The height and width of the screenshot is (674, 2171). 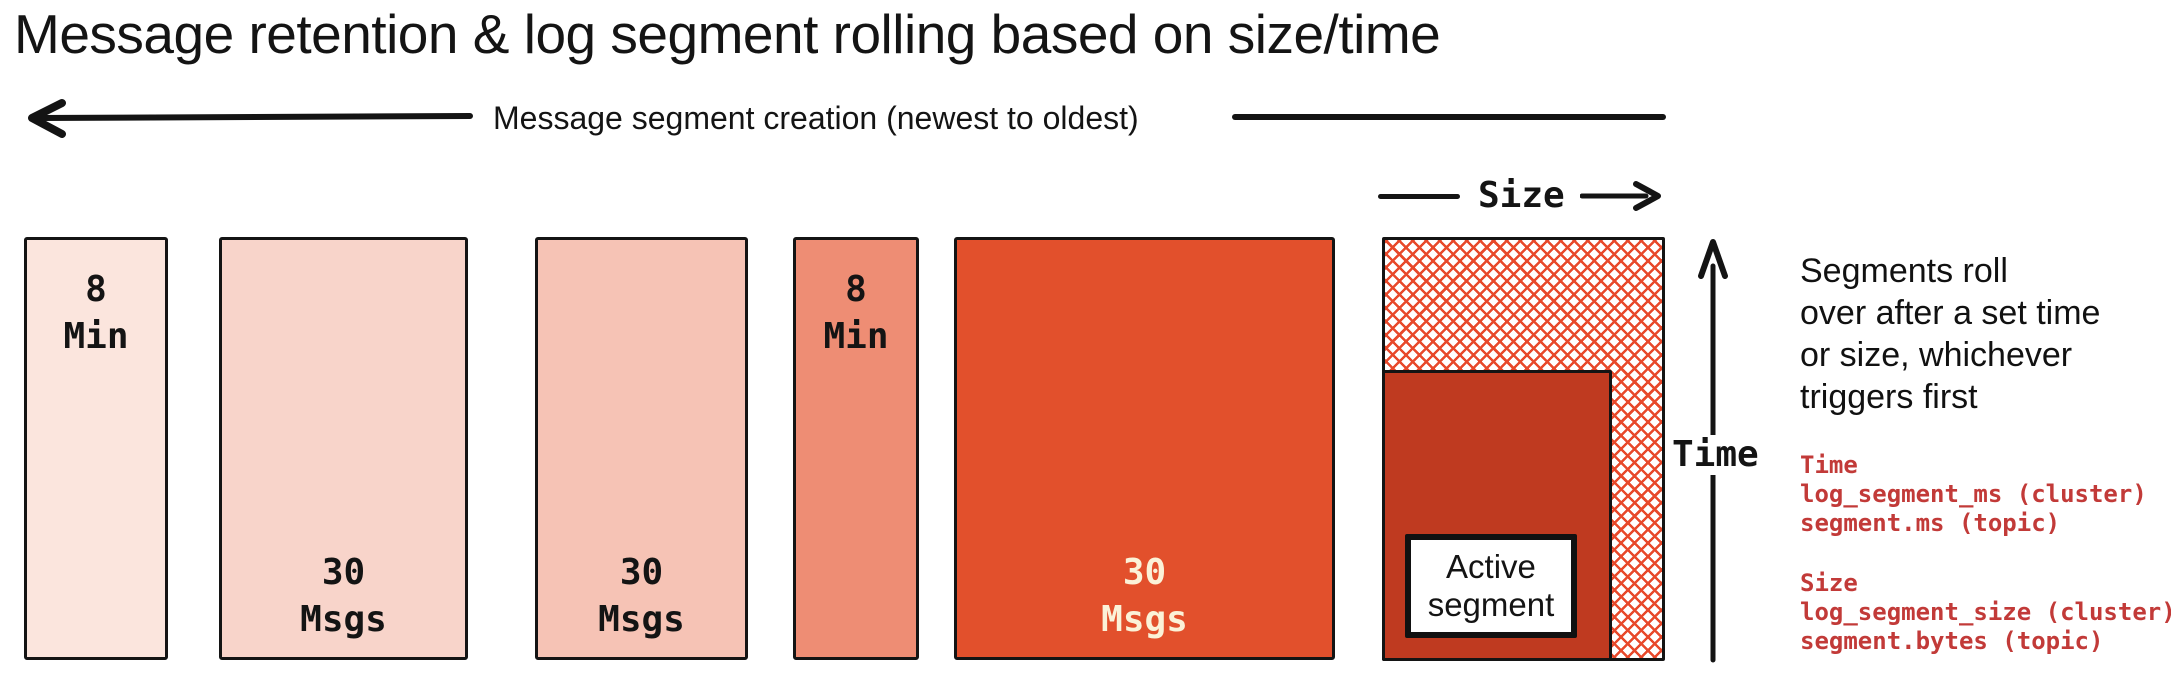 I want to click on segment-3: 30 Msgs, so click(x=641, y=448).